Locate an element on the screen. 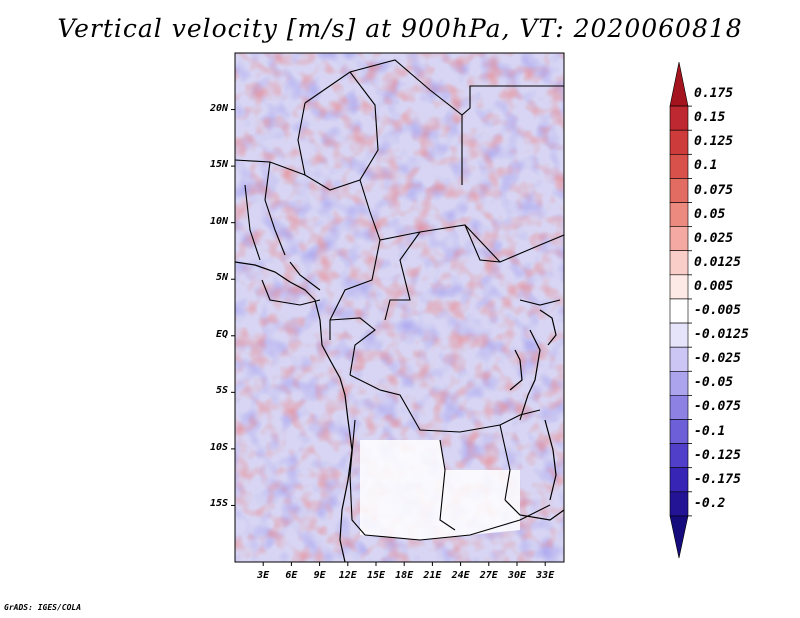 This screenshot has height=618, width=800. colorbar-label: 0.15 is located at coordinates (710, 118).